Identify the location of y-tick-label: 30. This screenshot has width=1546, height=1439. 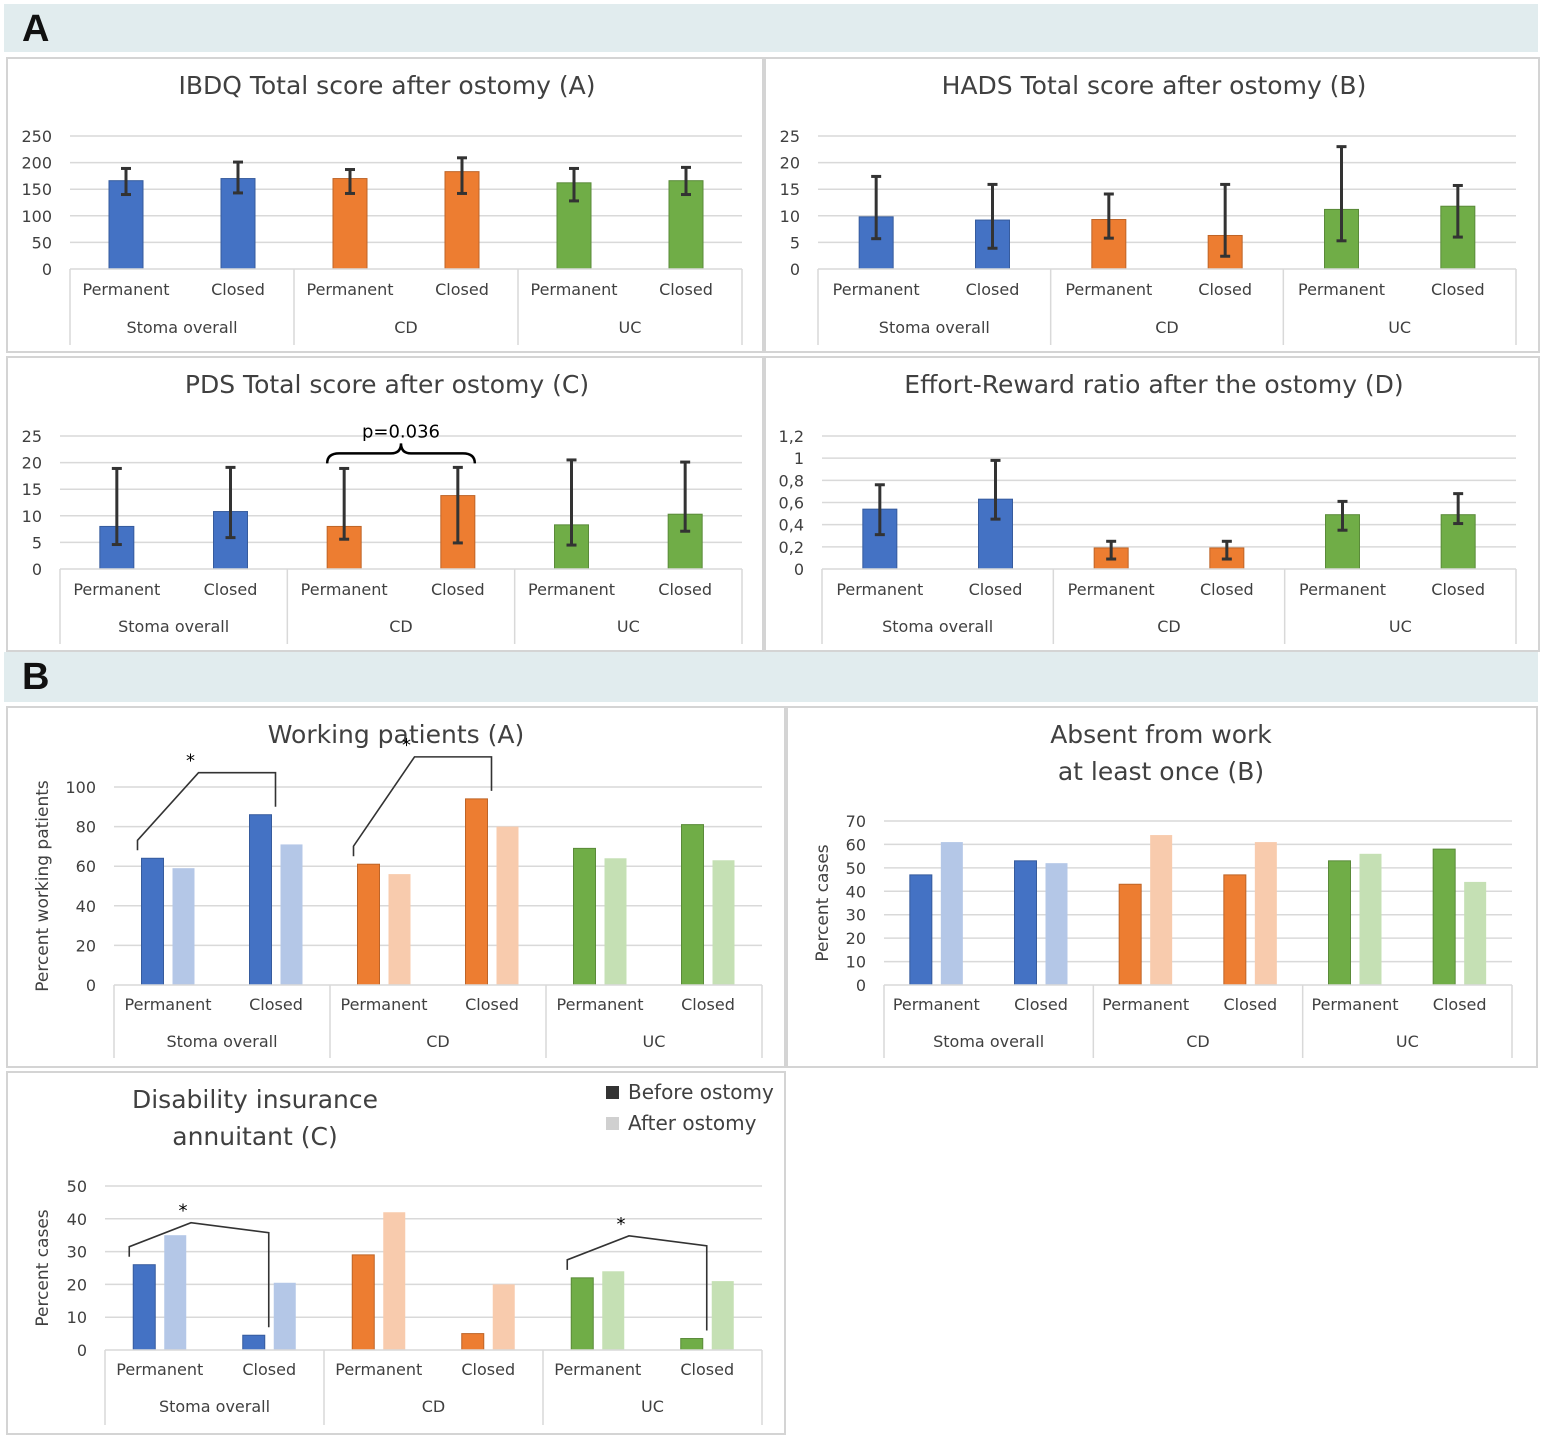
(77, 1252).